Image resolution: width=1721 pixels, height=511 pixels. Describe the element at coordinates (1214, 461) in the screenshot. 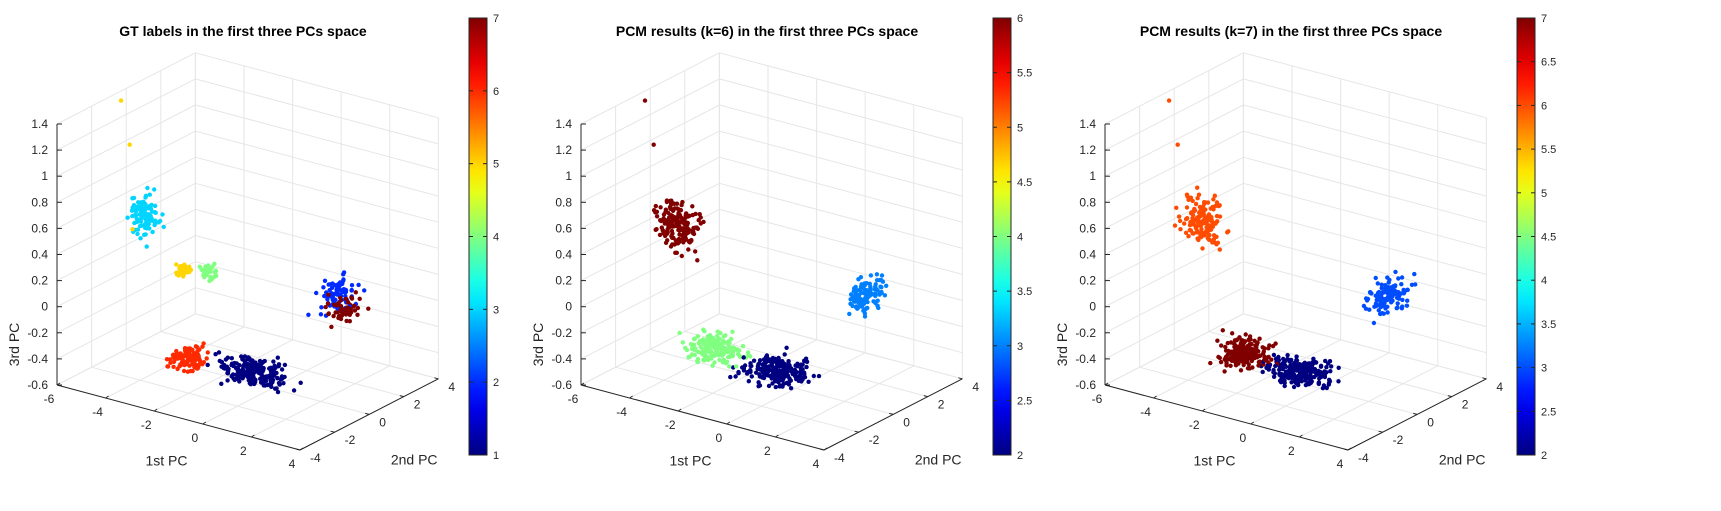

I see `x-axis-label: 1st PC` at that location.